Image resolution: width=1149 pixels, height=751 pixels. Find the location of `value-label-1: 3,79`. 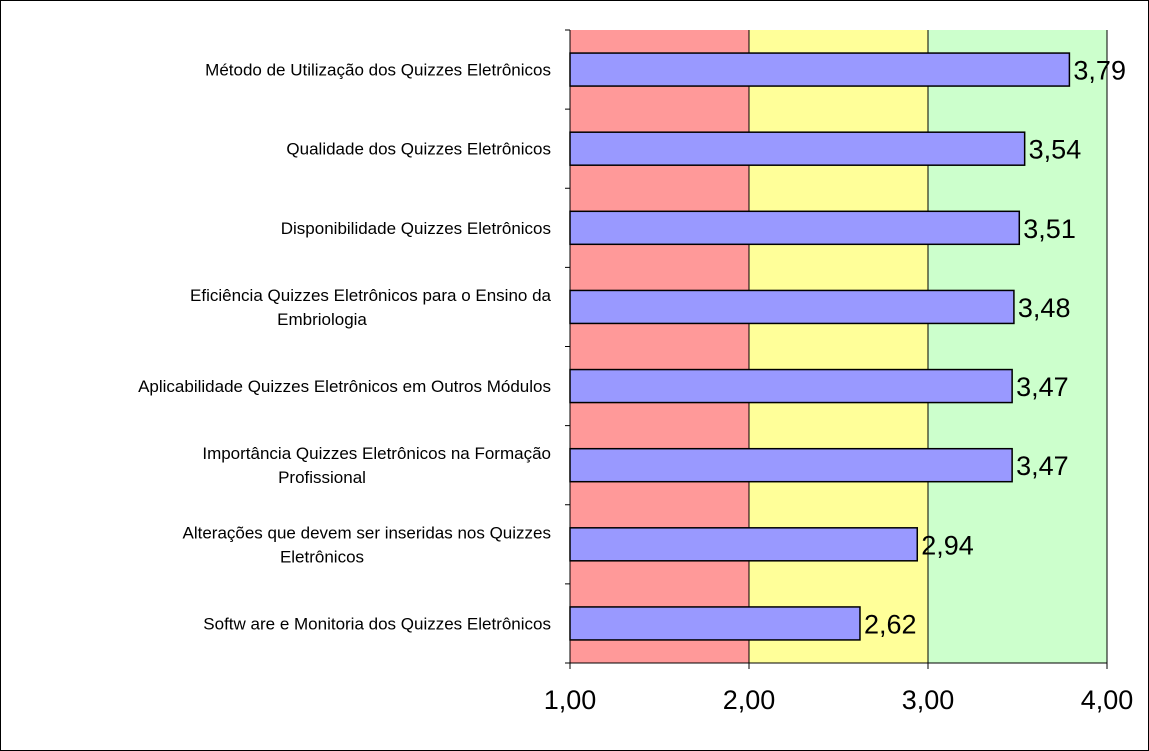

value-label-1: 3,79 is located at coordinates (1099, 71).